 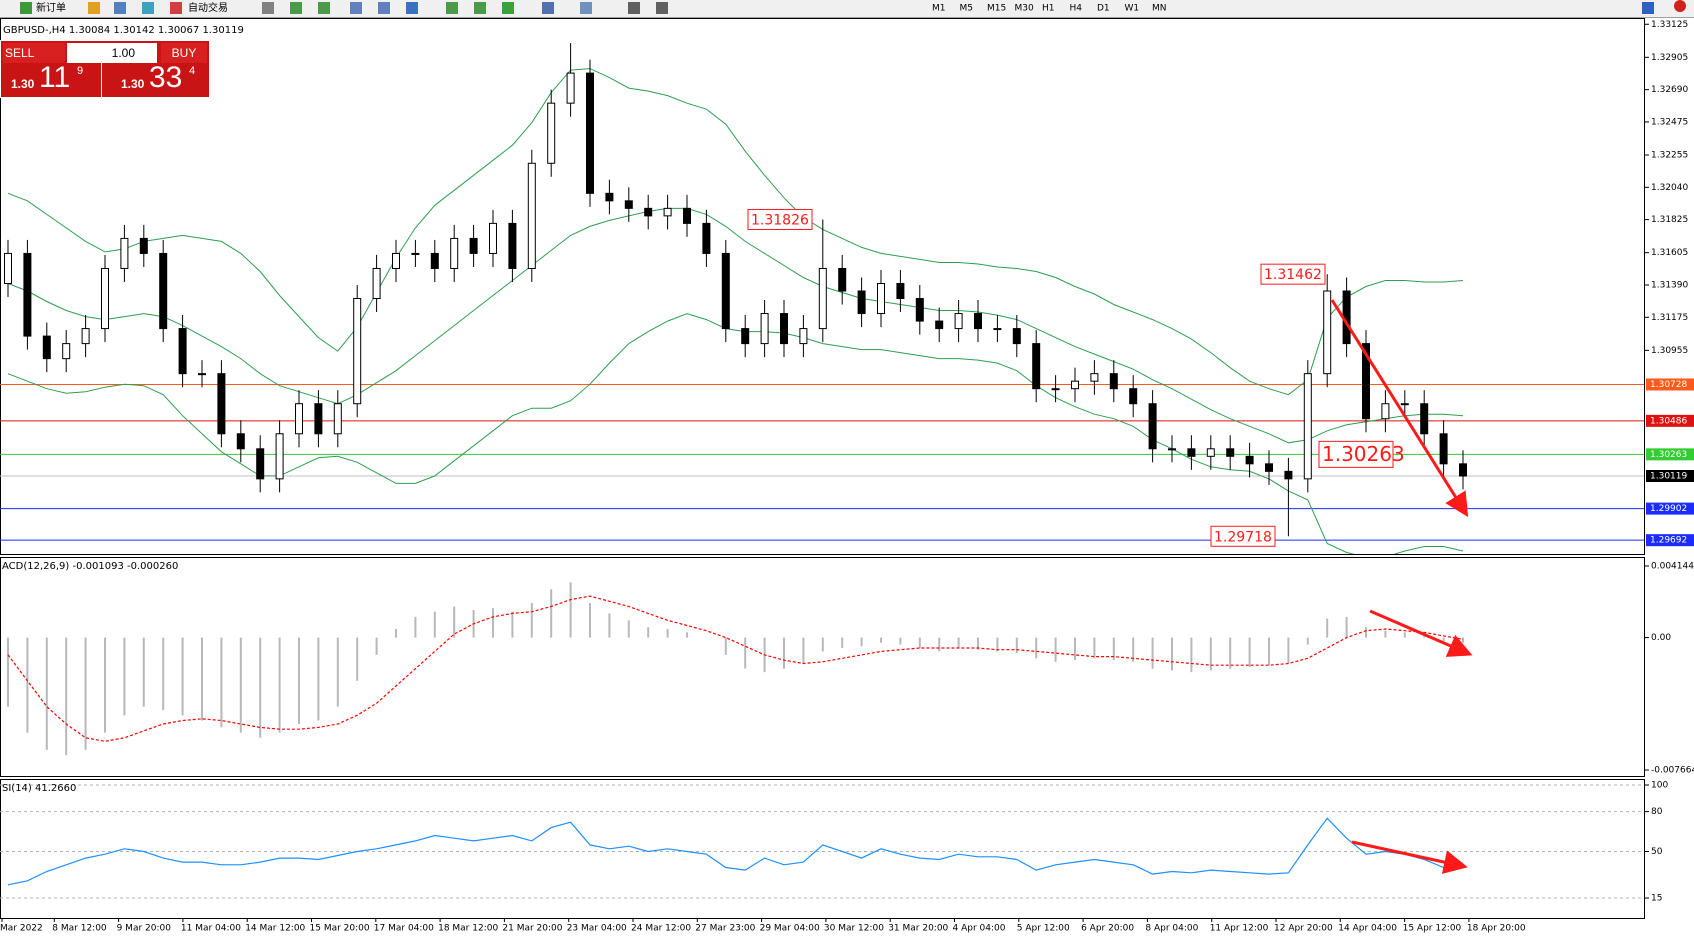 I want to click on timeframe: M15, so click(x=996, y=9).